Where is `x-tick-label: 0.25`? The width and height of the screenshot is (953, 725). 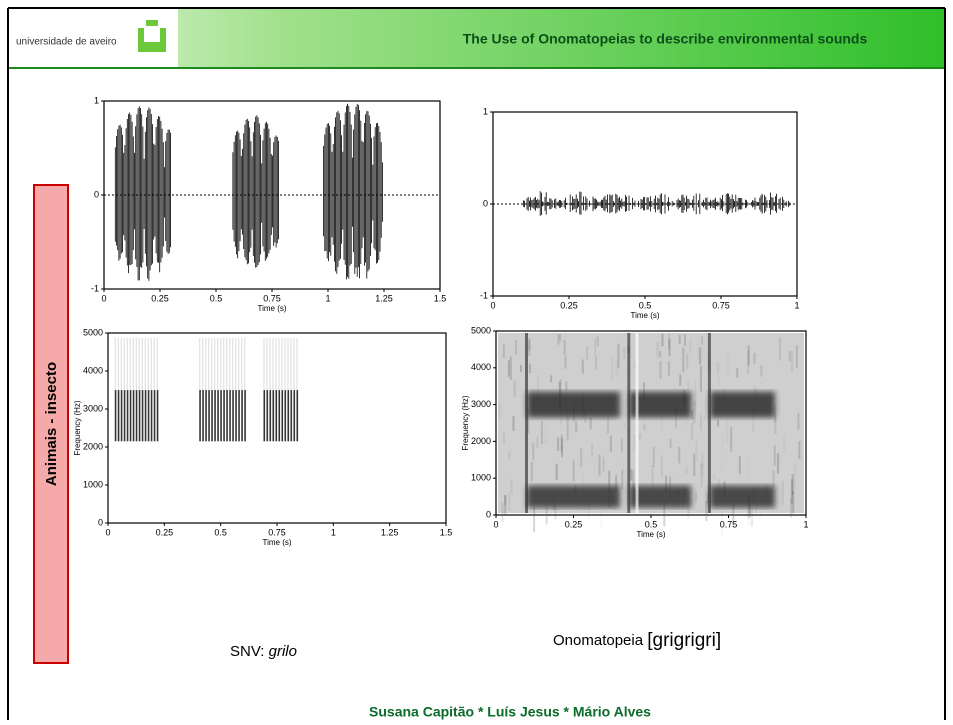
x-tick-label: 0.25 is located at coordinates (160, 298).